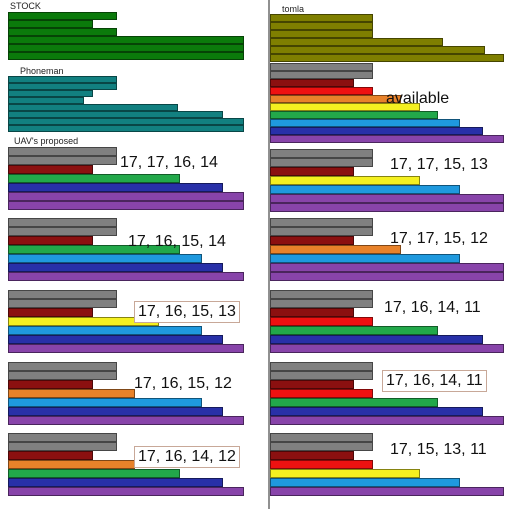 This screenshot has width=512, height=509. I want to click on label-r1: 17, 17, 15, 13, so click(439, 164).